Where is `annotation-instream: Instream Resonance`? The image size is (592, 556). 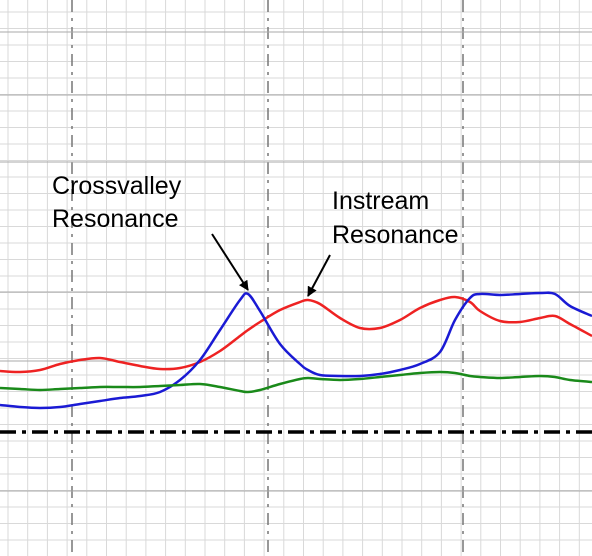 annotation-instream: Instream Resonance is located at coordinates (382, 242).